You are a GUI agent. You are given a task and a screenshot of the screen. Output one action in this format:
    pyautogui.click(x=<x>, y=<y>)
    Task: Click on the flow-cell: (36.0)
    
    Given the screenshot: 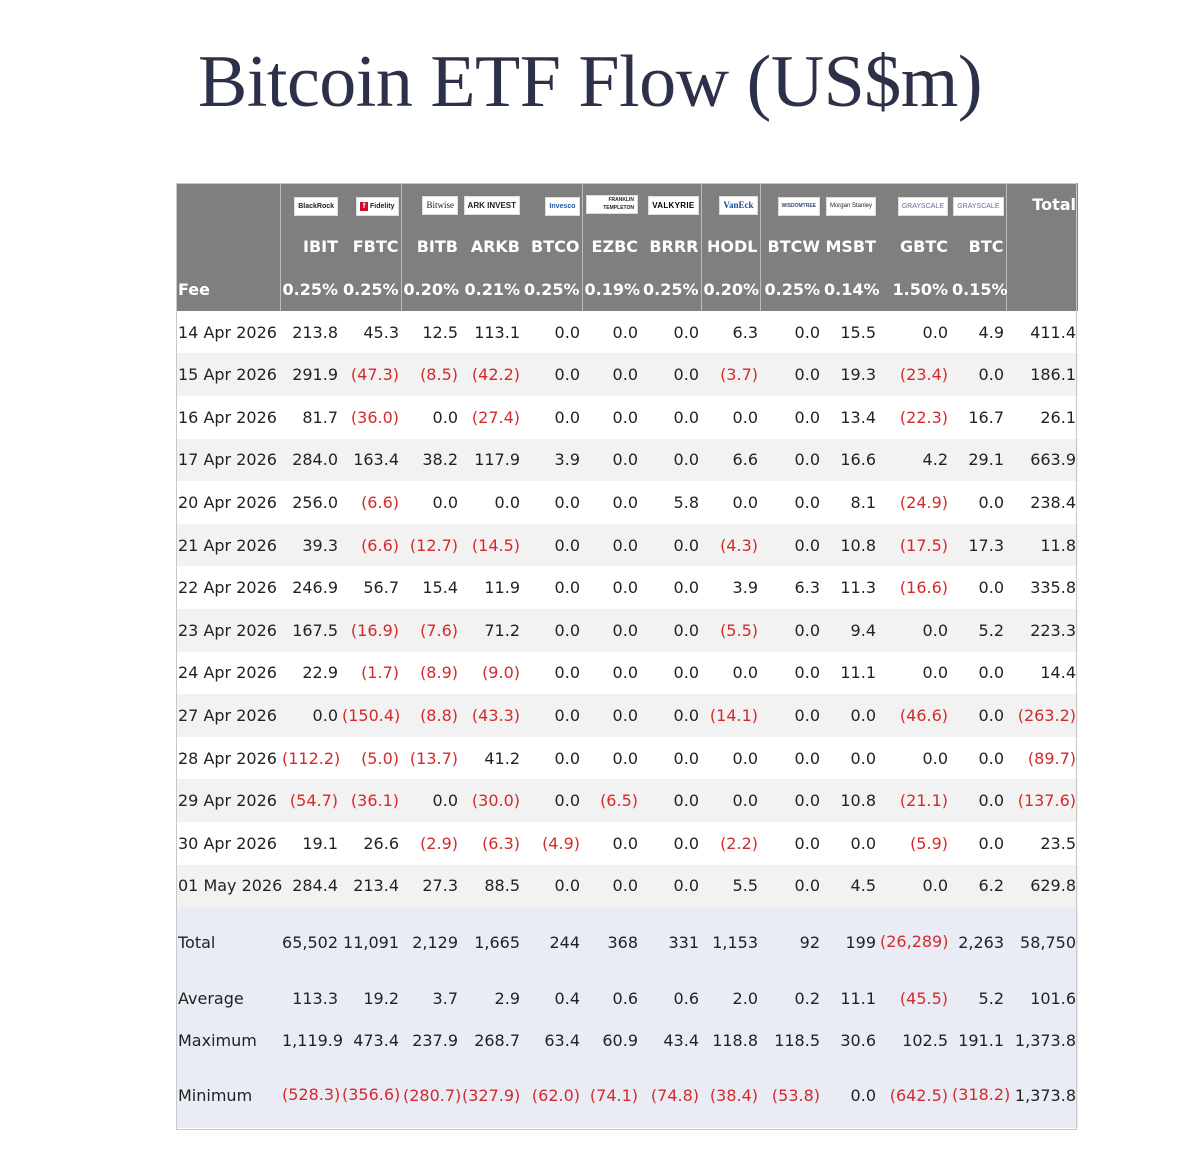 What is the action you would take?
    pyautogui.click(x=370, y=417)
    